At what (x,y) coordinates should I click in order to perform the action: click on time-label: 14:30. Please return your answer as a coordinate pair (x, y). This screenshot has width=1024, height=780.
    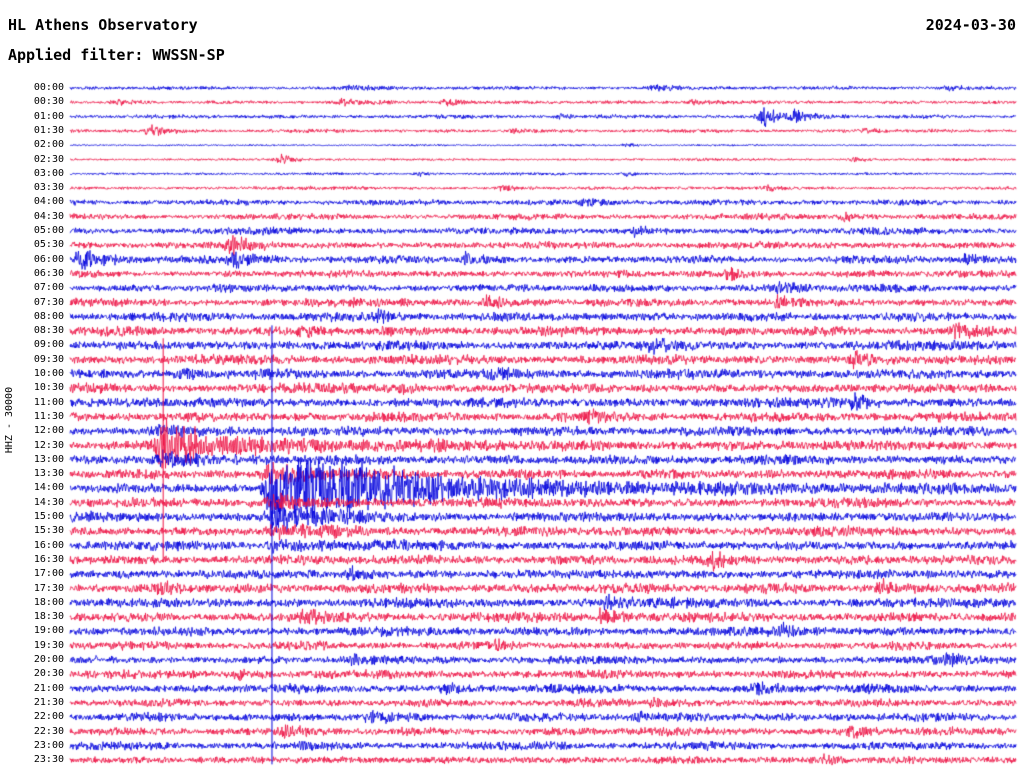
    Looking at the image, I should click on (48, 502).